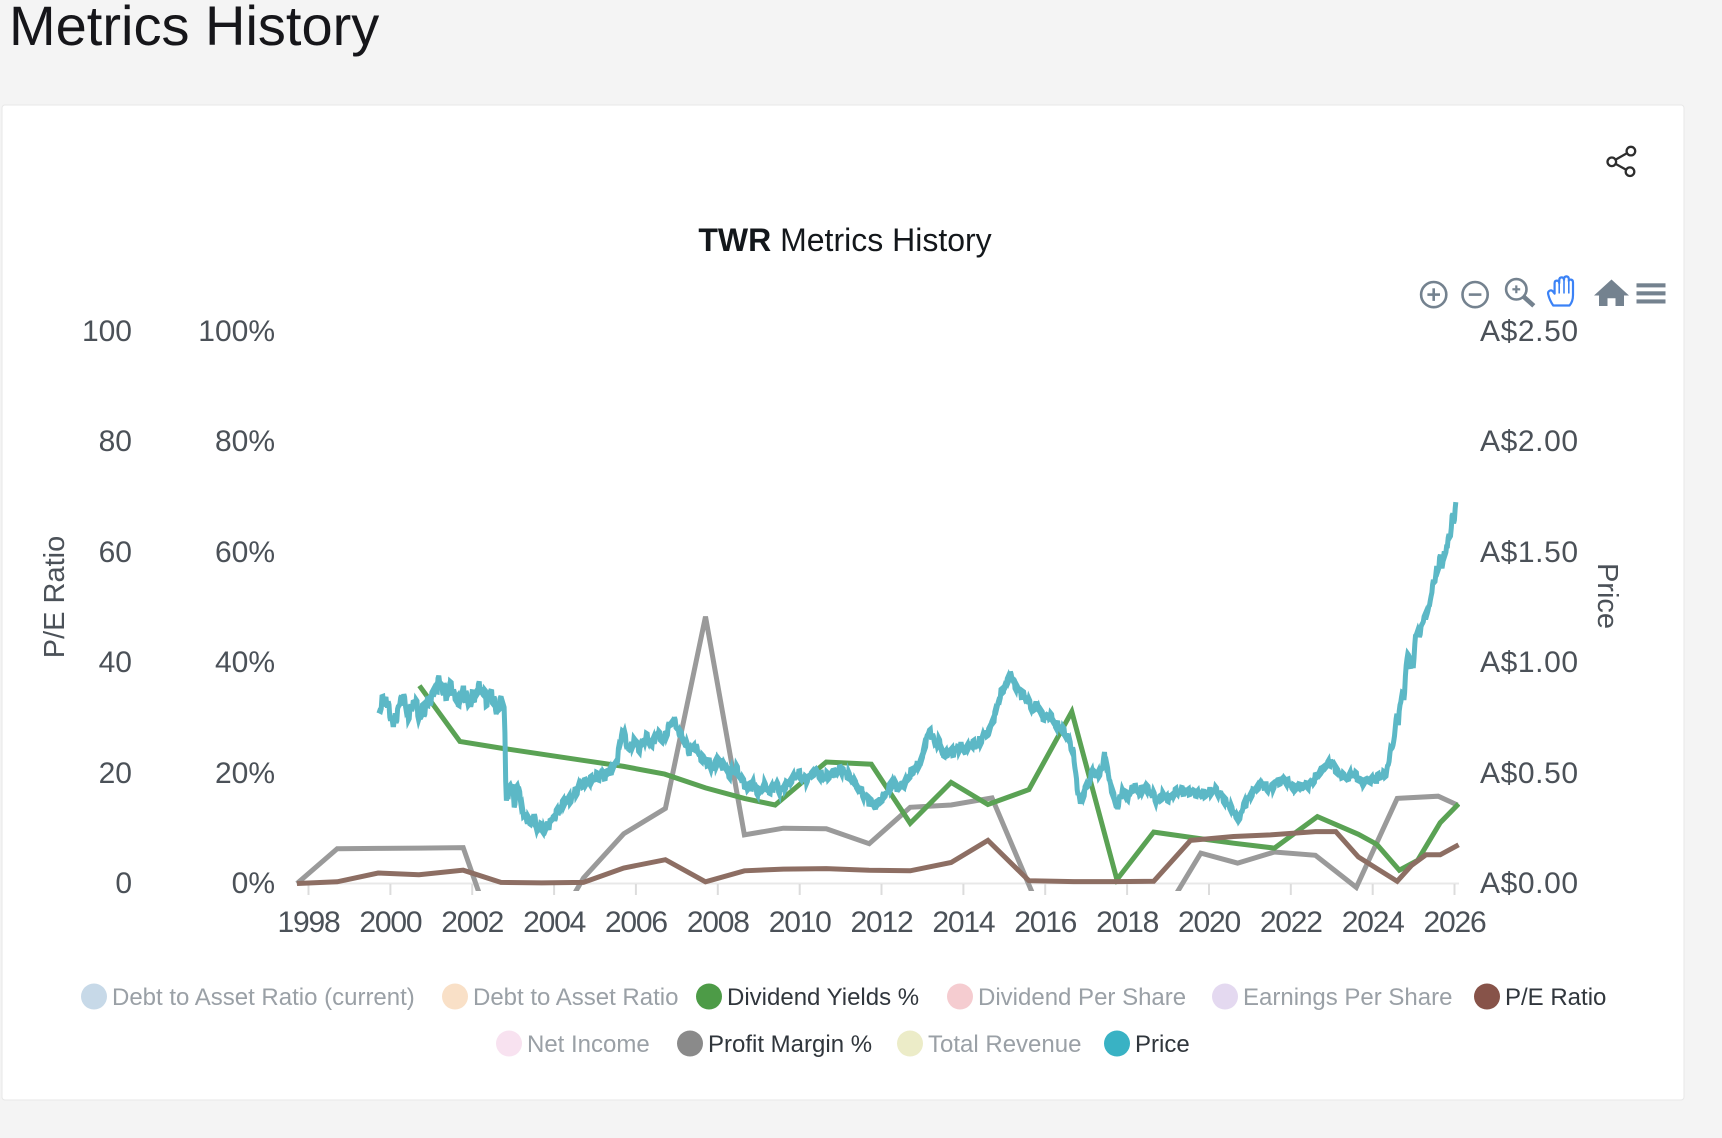 The image size is (1722, 1138). I want to click on svg-text: Net Income, so click(588, 1044).